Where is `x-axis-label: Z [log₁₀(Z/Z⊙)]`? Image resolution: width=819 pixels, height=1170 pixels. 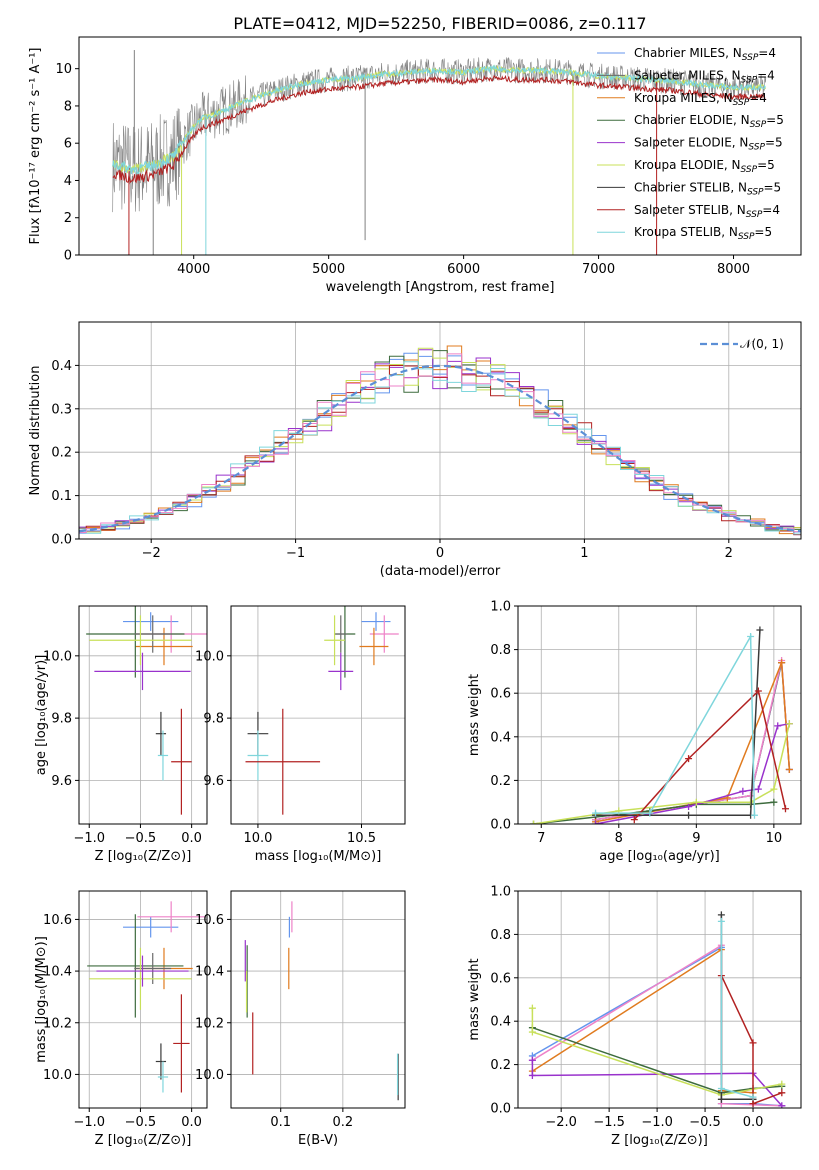 x-axis-label: Z [log₁₀(Z/Z⊙)] is located at coordinates (659, 1140).